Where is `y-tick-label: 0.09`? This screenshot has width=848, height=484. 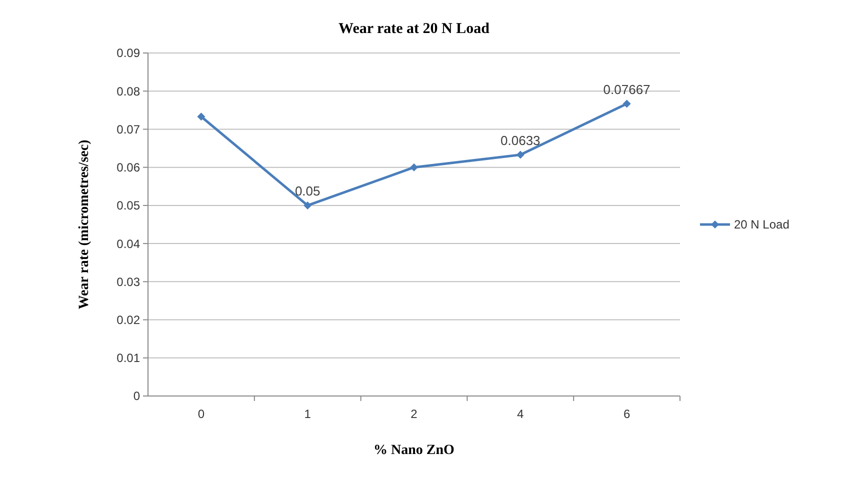
y-tick-label: 0.09 is located at coordinates (128, 53).